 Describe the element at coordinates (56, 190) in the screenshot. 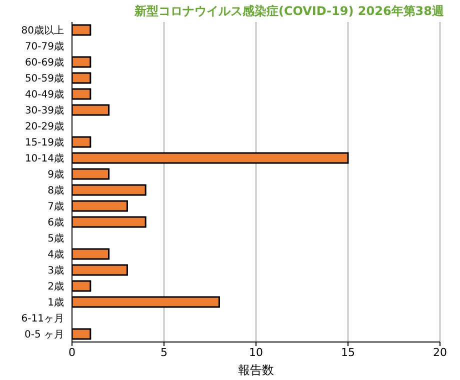

I see `y-tick-label: 8歳` at that location.